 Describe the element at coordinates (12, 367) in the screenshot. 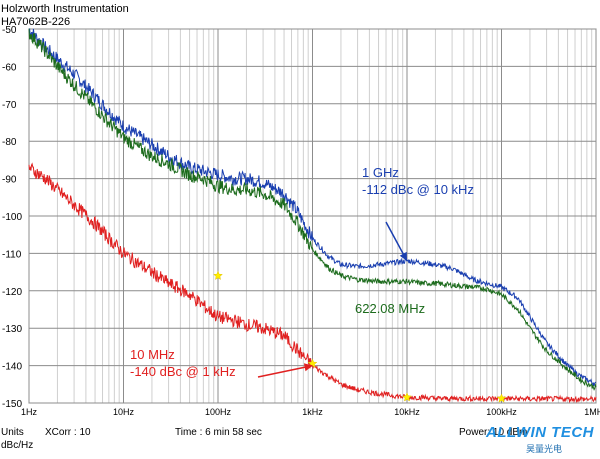

I see `y-tick-label: -140` at that location.